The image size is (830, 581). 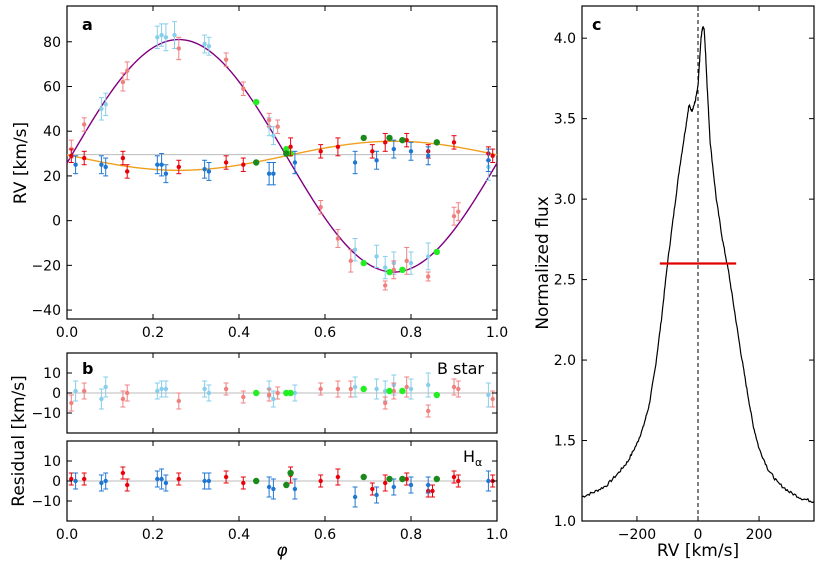 What do you see at coordinates (472, 458) in the screenshot?
I see `panel-b2-legend: Hα` at bounding box center [472, 458].